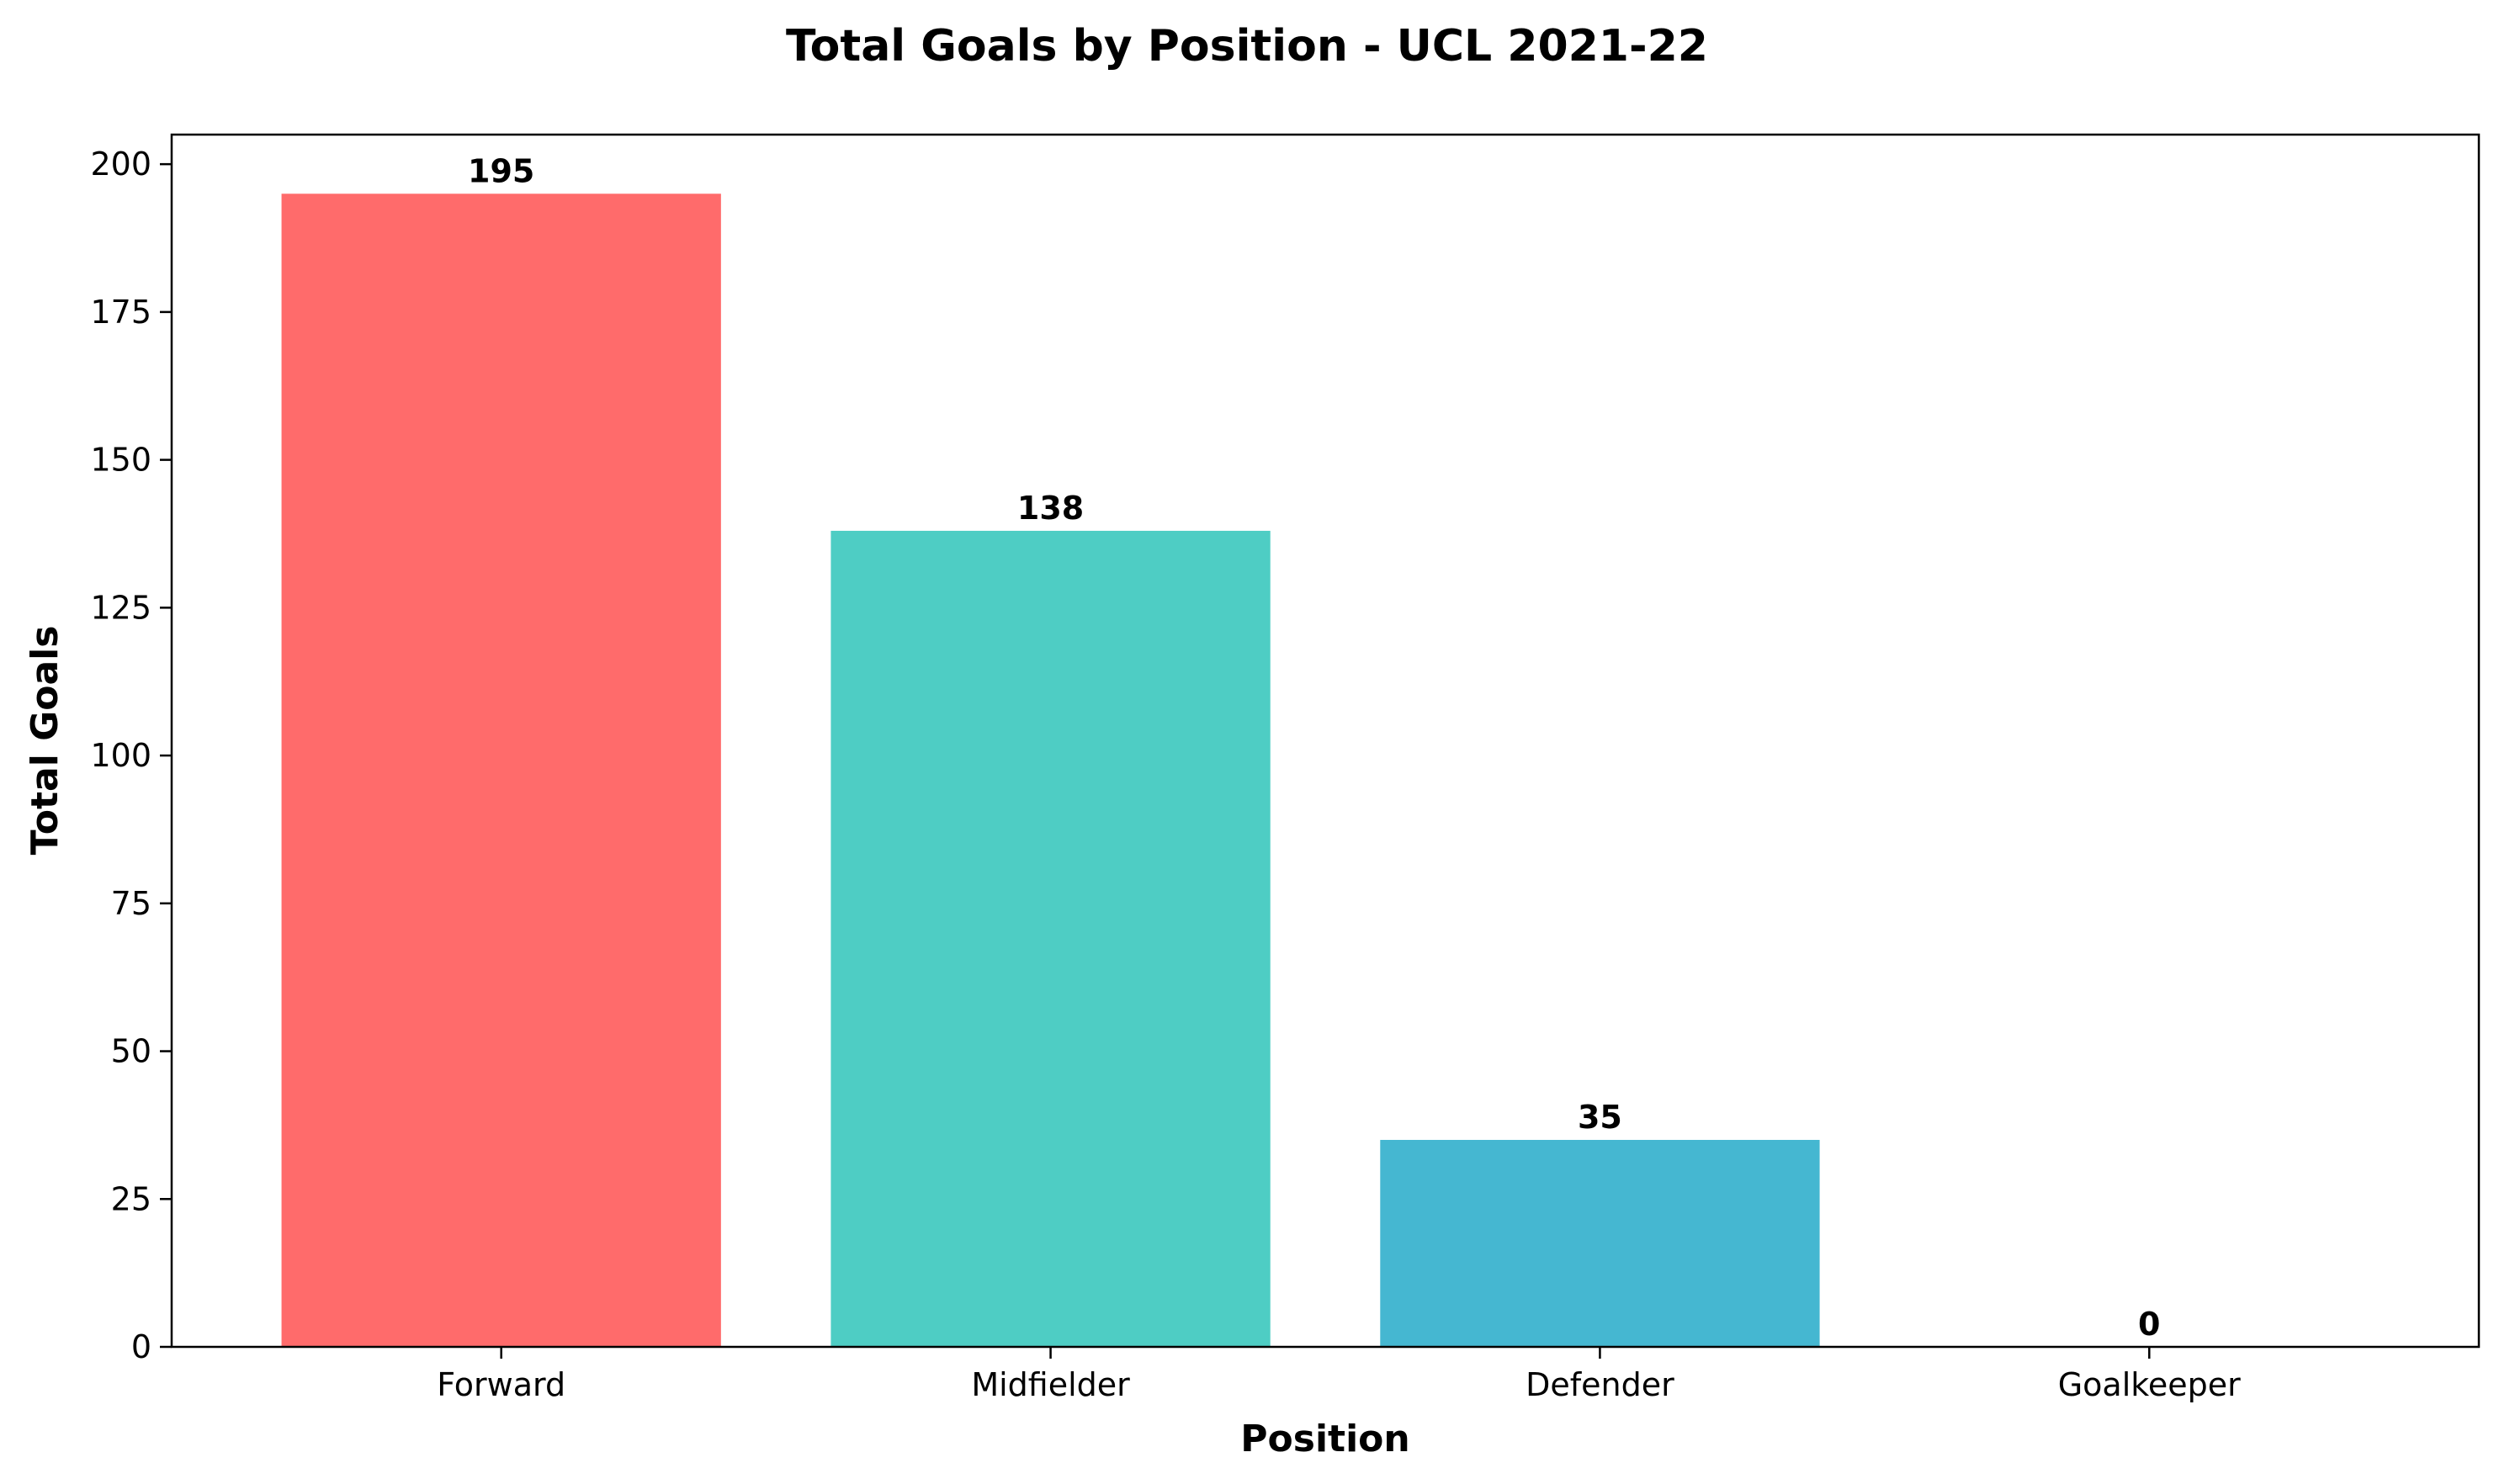 This screenshot has width=2494, height=1484. What do you see at coordinates (131, 1198) in the screenshot?
I see `y-tick-label-25: 25` at bounding box center [131, 1198].